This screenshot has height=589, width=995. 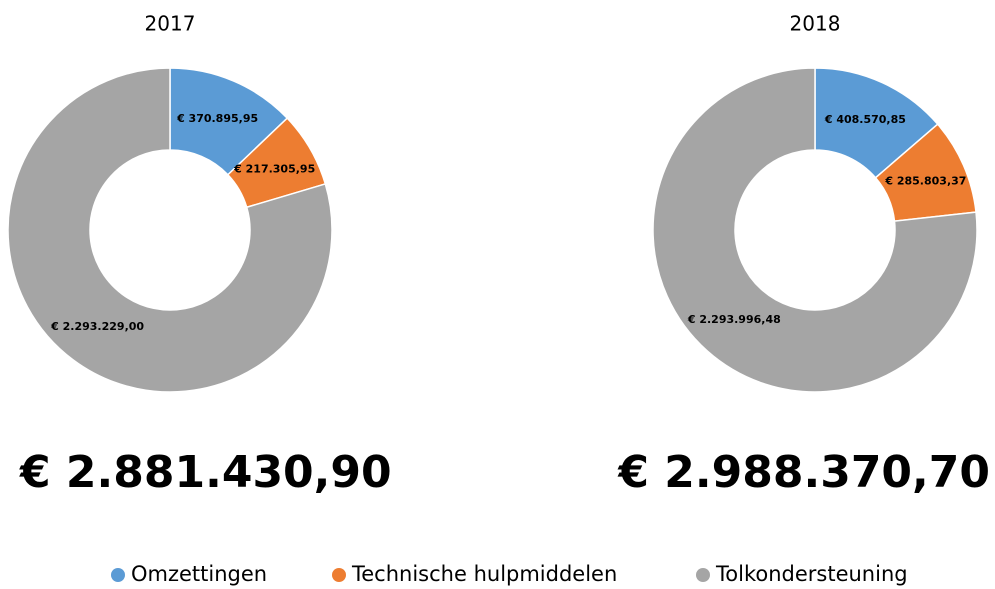 What do you see at coordinates (274, 168) in the screenshot?
I see `data-label: € 217.305,95` at bounding box center [274, 168].